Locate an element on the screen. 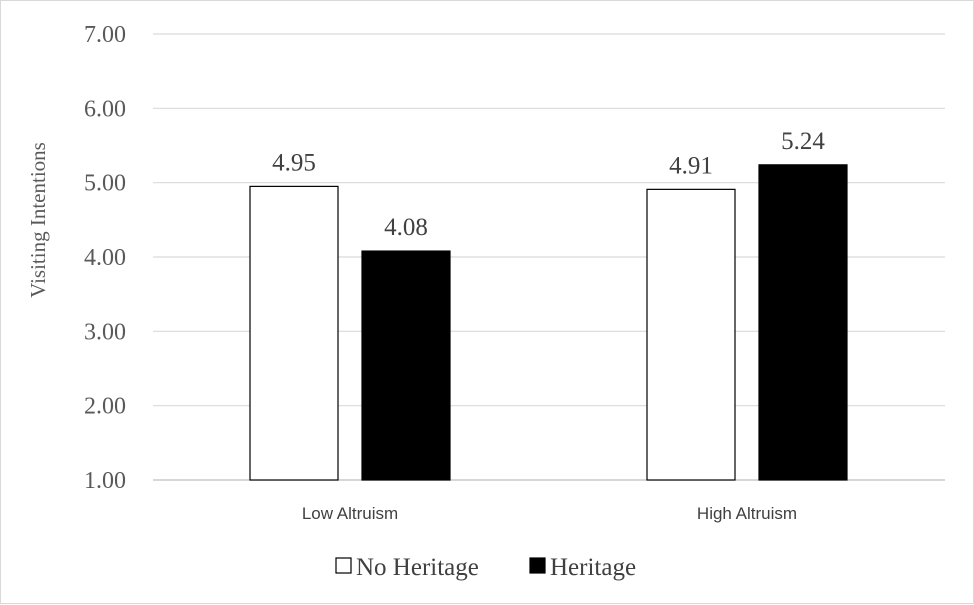 The height and width of the screenshot is (605, 974). y-tick-label: 7.00 is located at coordinates (105, 35).